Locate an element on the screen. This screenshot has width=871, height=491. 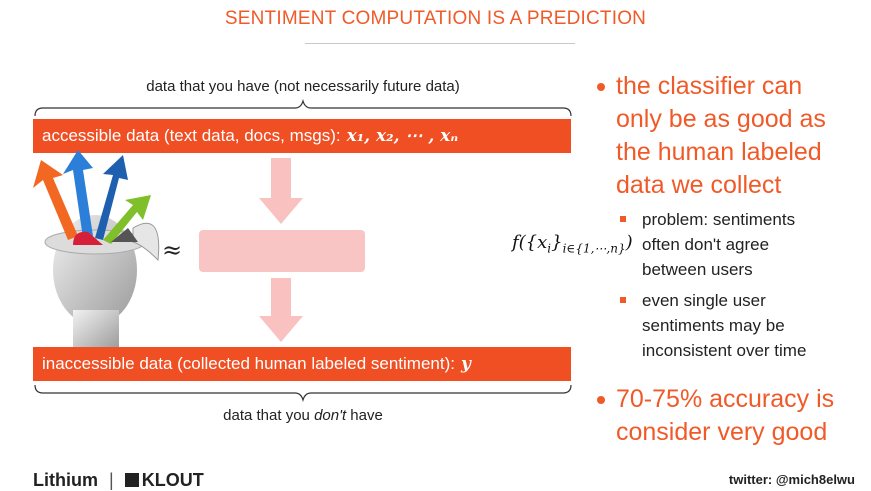
bullet-main-1-line: the classifier can is located at coordinates (709, 86).